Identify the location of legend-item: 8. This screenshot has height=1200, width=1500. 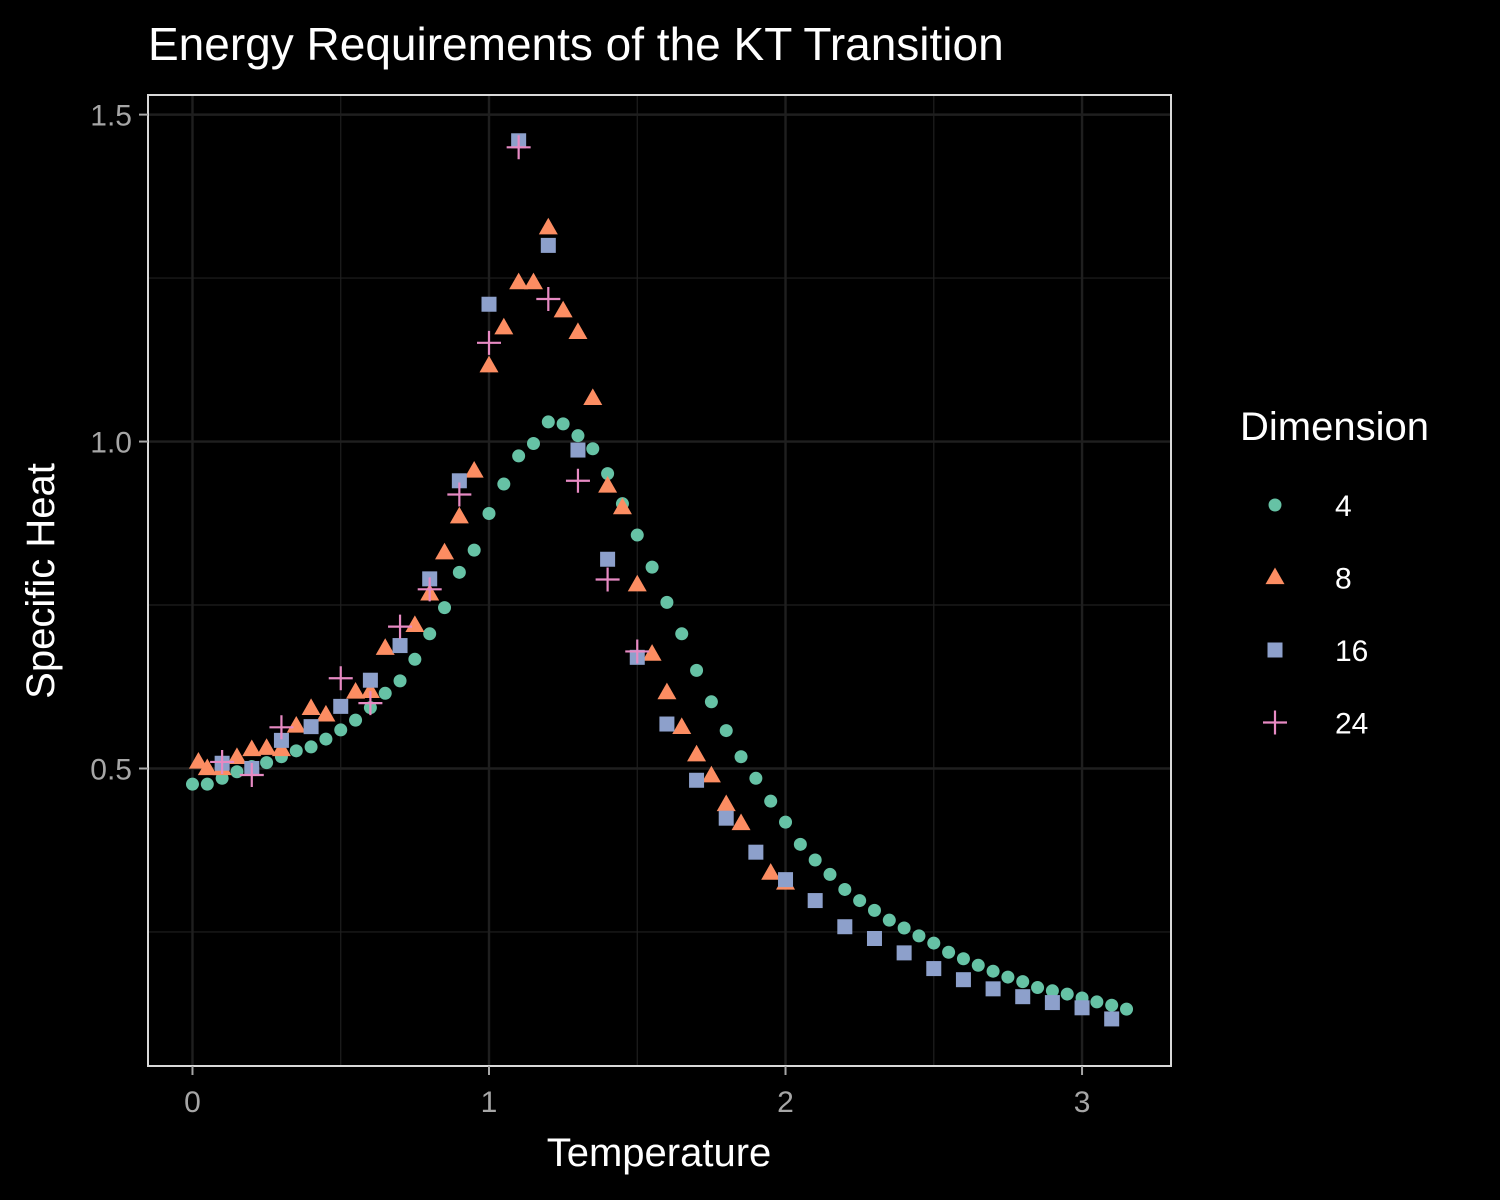
(1308, 579).